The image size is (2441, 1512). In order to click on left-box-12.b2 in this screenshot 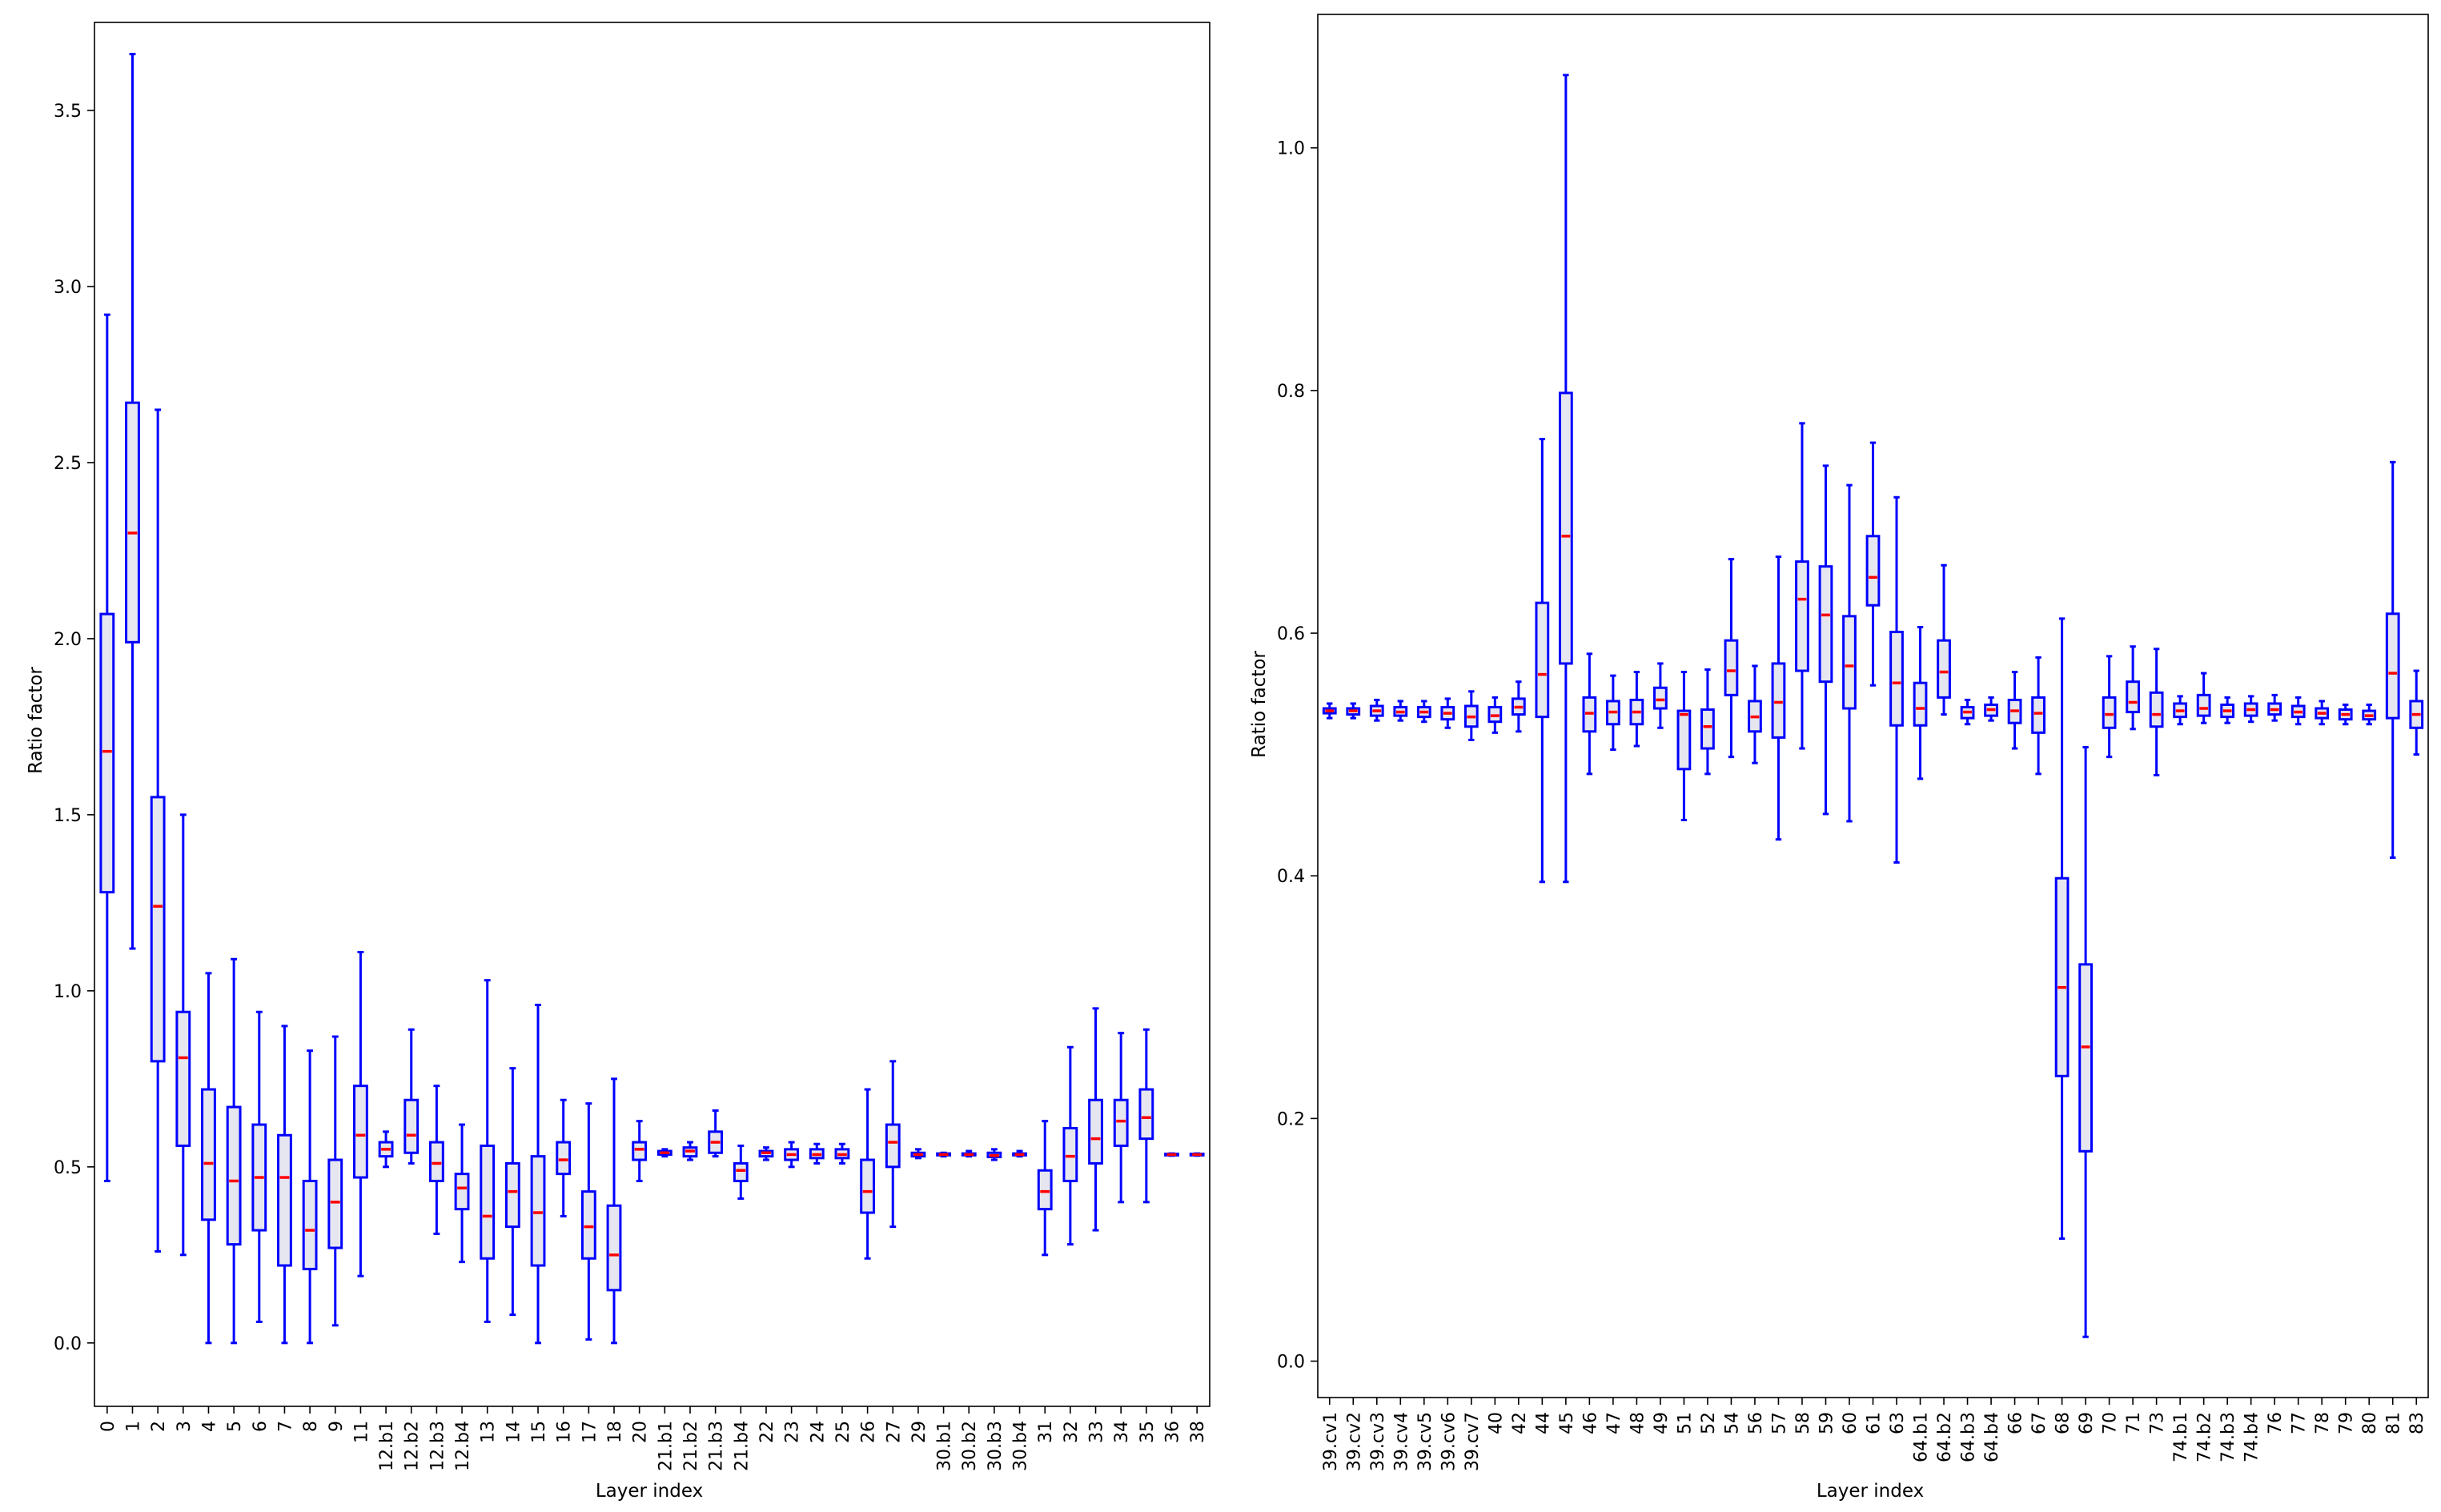, I will do `click(411, 1096)`.